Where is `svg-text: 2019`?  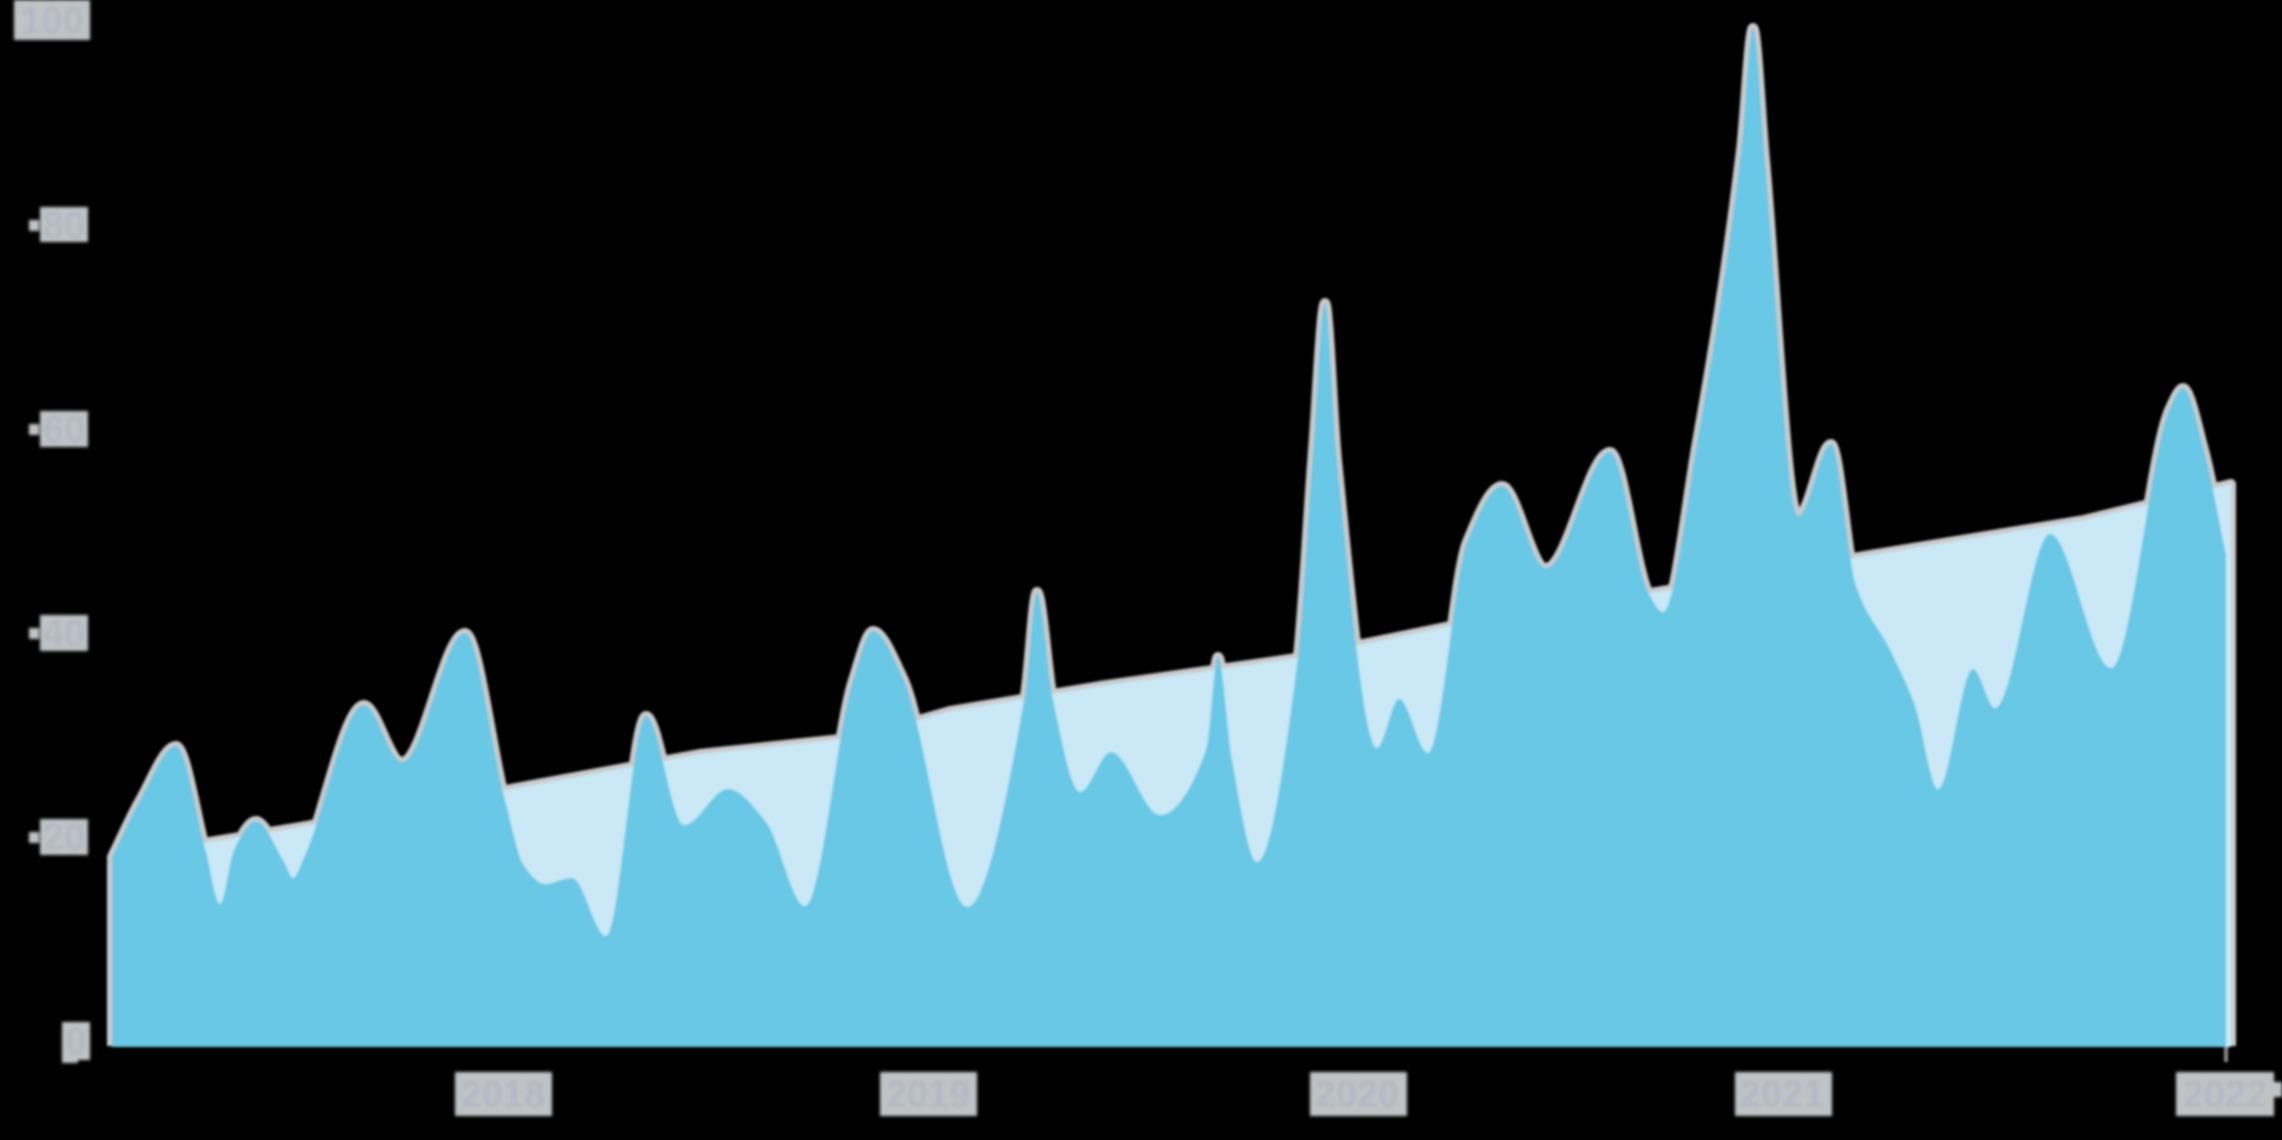 svg-text: 2019 is located at coordinates (928, 1095).